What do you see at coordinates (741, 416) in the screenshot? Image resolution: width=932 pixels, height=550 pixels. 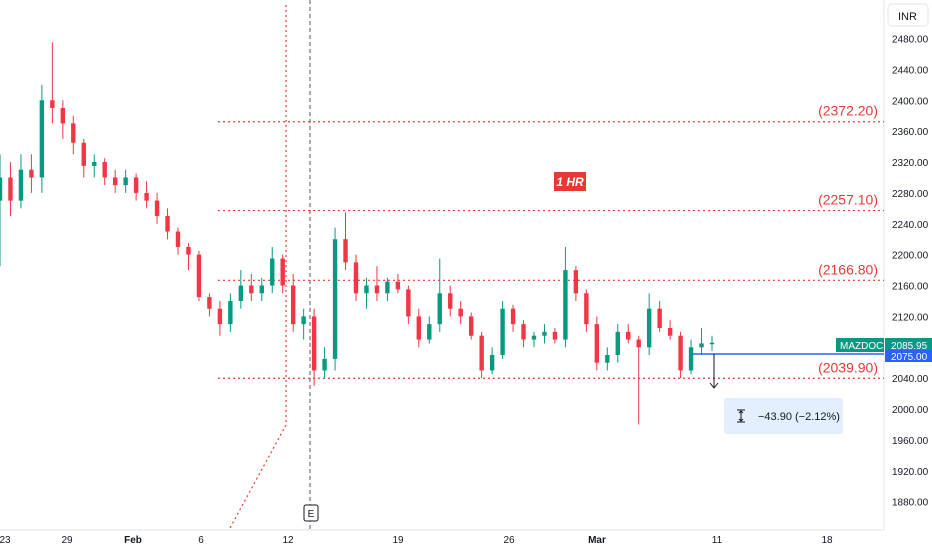 I see `measure-icon` at bounding box center [741, 416].